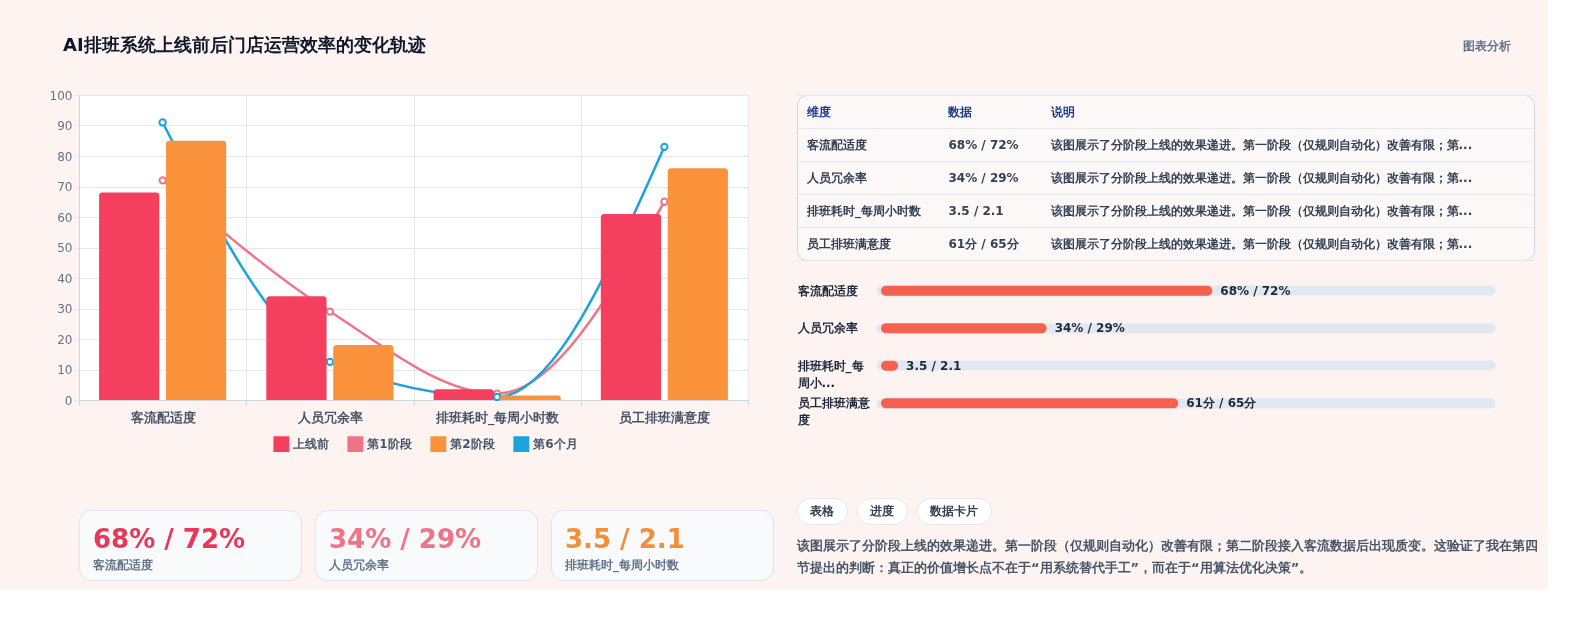  I want to click on x-tick-label: 客流配适度, so click(162, 417).